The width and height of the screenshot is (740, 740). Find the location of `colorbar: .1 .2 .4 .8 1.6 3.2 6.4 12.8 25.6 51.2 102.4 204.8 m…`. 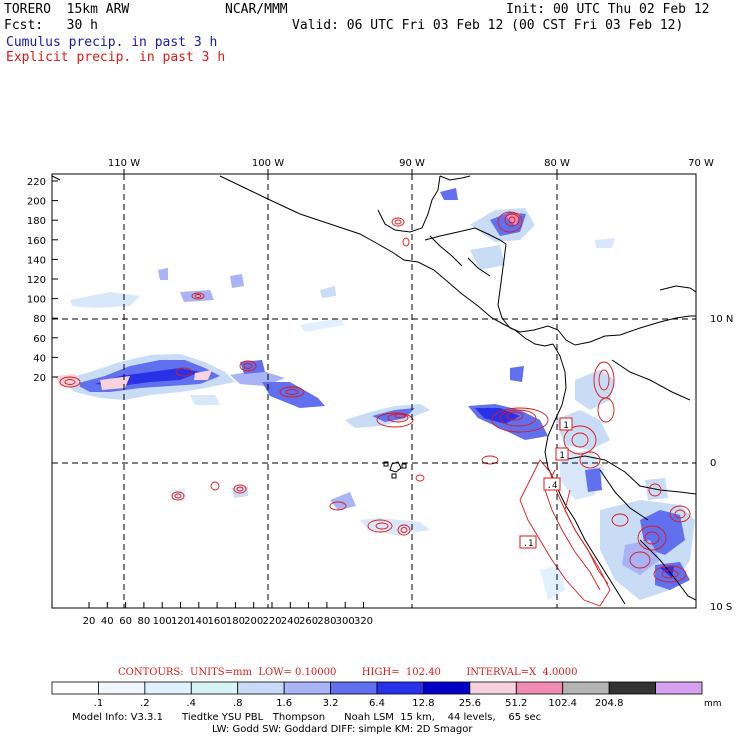

colorbar: .1 .2 .4 .8 1.6 3.2 6.4 12.8 25.6 51.2 102.4 204.8 m… is located at coordinates (386, 695).